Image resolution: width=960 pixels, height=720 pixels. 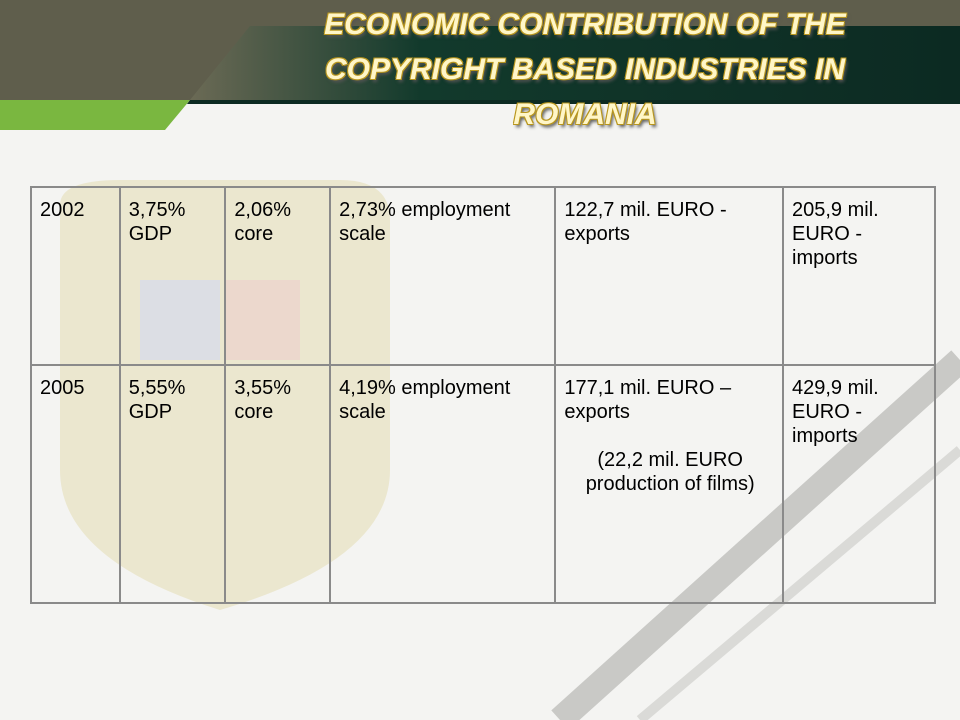 What do you see at coordinates (172, 484) in the screenshot?
I see `table-cell: 5,55% GDP` at bounding box center [172, 484].